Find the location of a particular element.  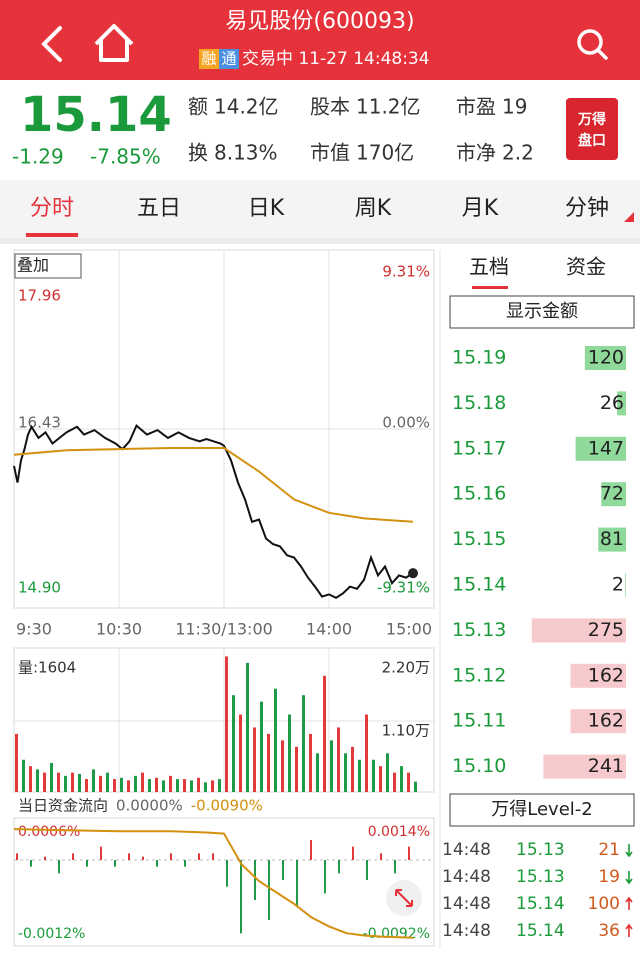

book-price: 15.15 is located at coordinates (479, 539).